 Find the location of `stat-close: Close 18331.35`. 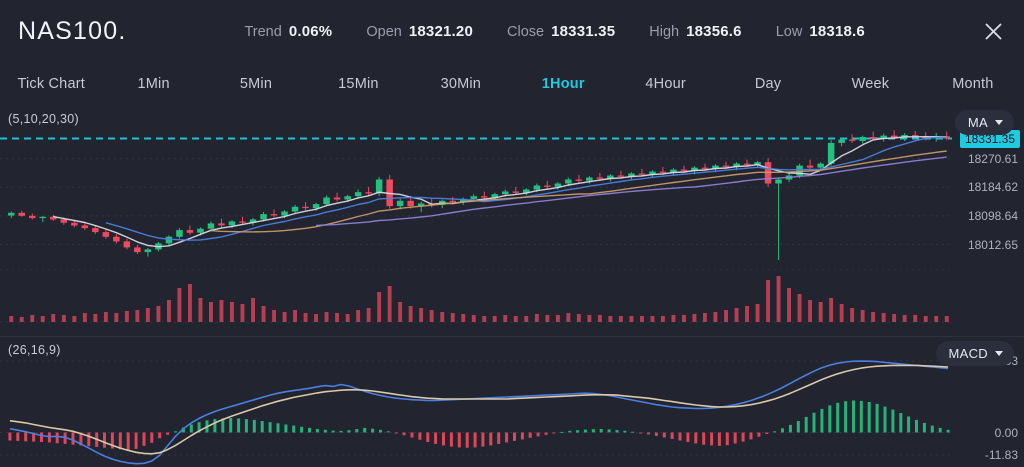

stat-close: Close 18331.35 is located at coordinates (561, 31).